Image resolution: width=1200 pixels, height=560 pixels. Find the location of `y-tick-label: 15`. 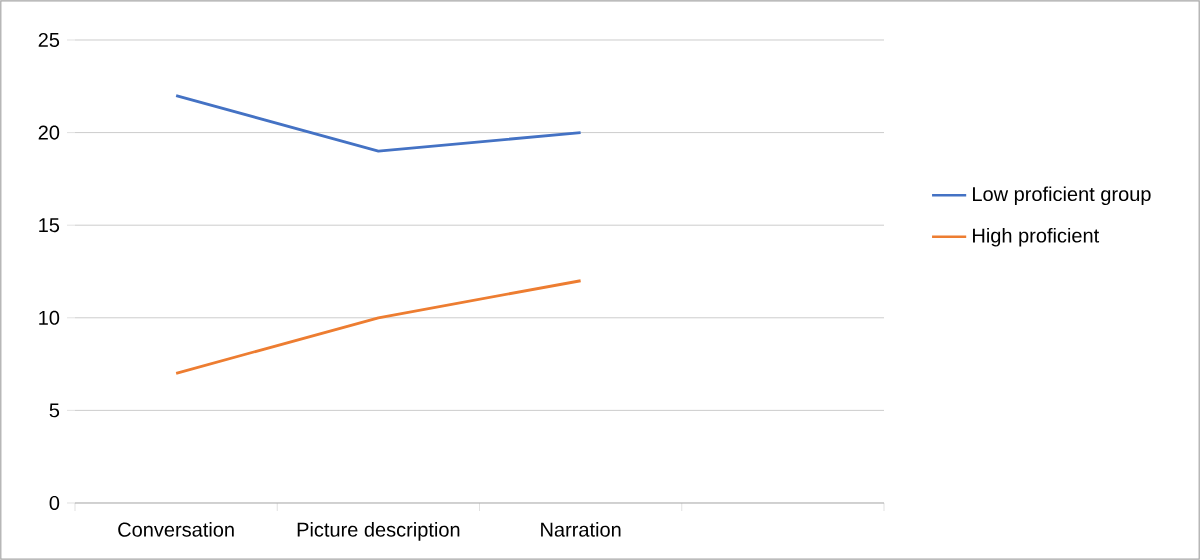

y-tick-label: 15 is located at coordinates (49, 225).